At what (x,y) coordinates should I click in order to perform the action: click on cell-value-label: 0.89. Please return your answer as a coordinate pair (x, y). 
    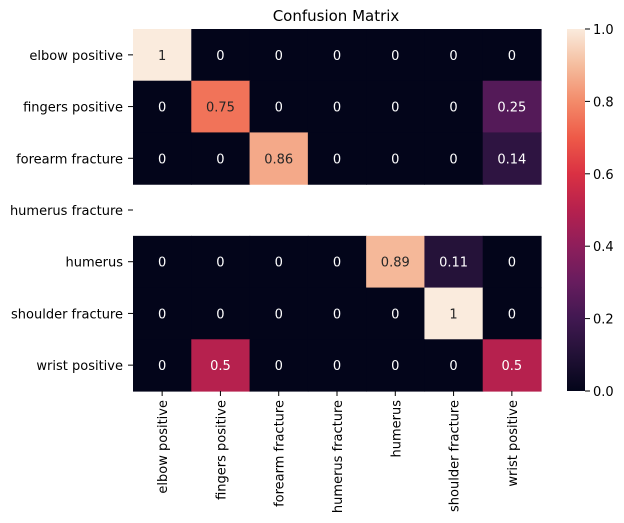
    Looking at the image, I should click on (395, 263).